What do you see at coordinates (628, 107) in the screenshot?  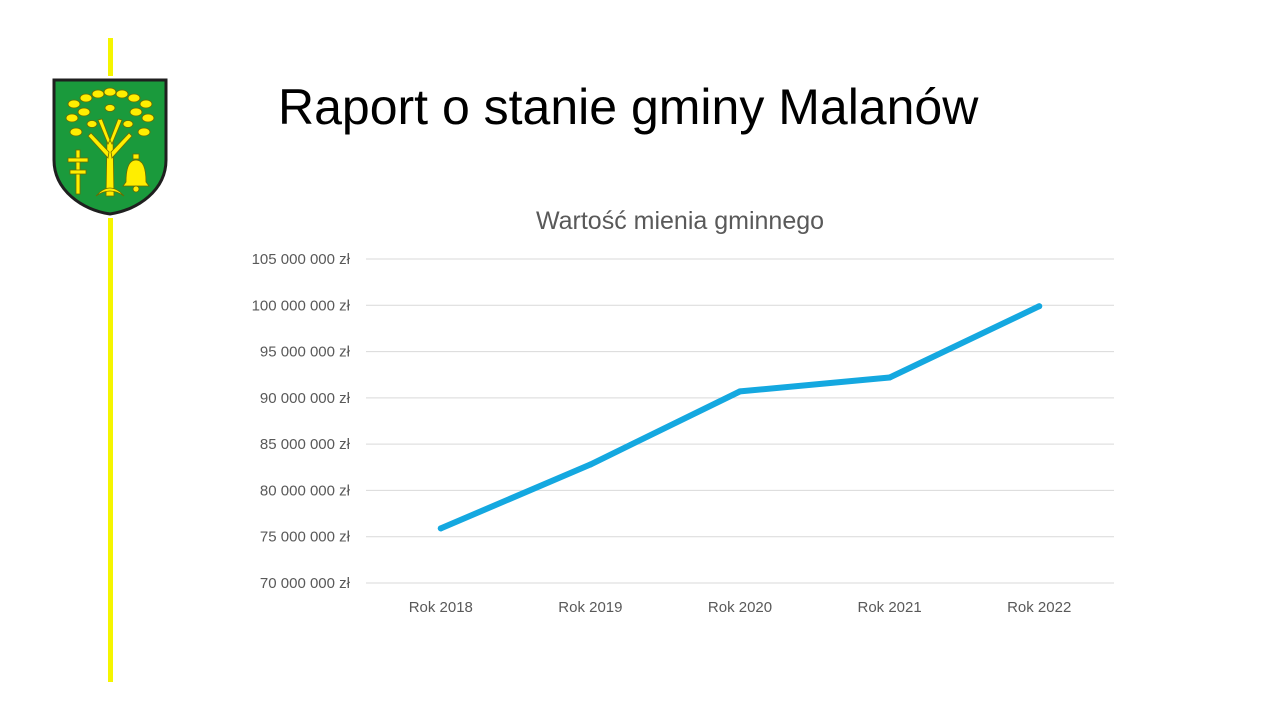 I see `page-title: Raport o stanie gminy Malanów` at bounding box center [628, 107].